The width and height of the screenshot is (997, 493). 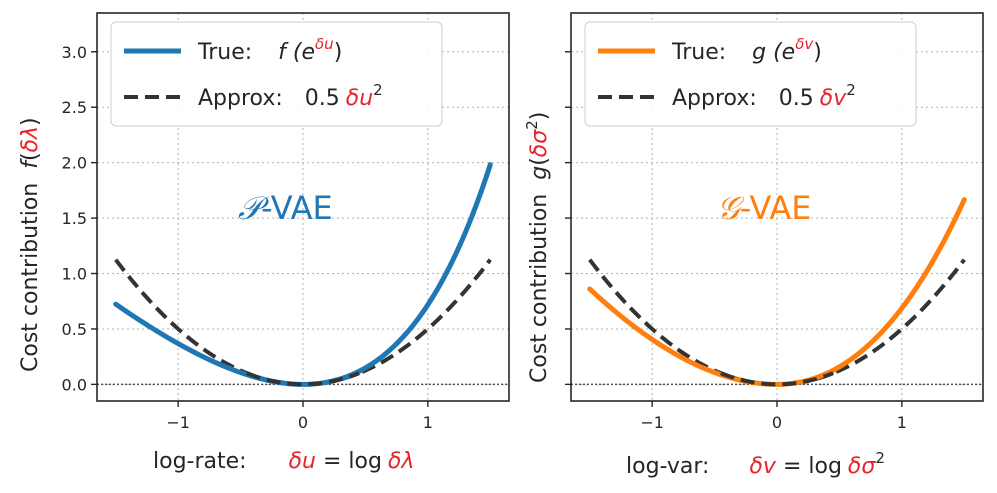 I want to click on legend-left-true: True: f (eδu), so click(x=269, y=50).